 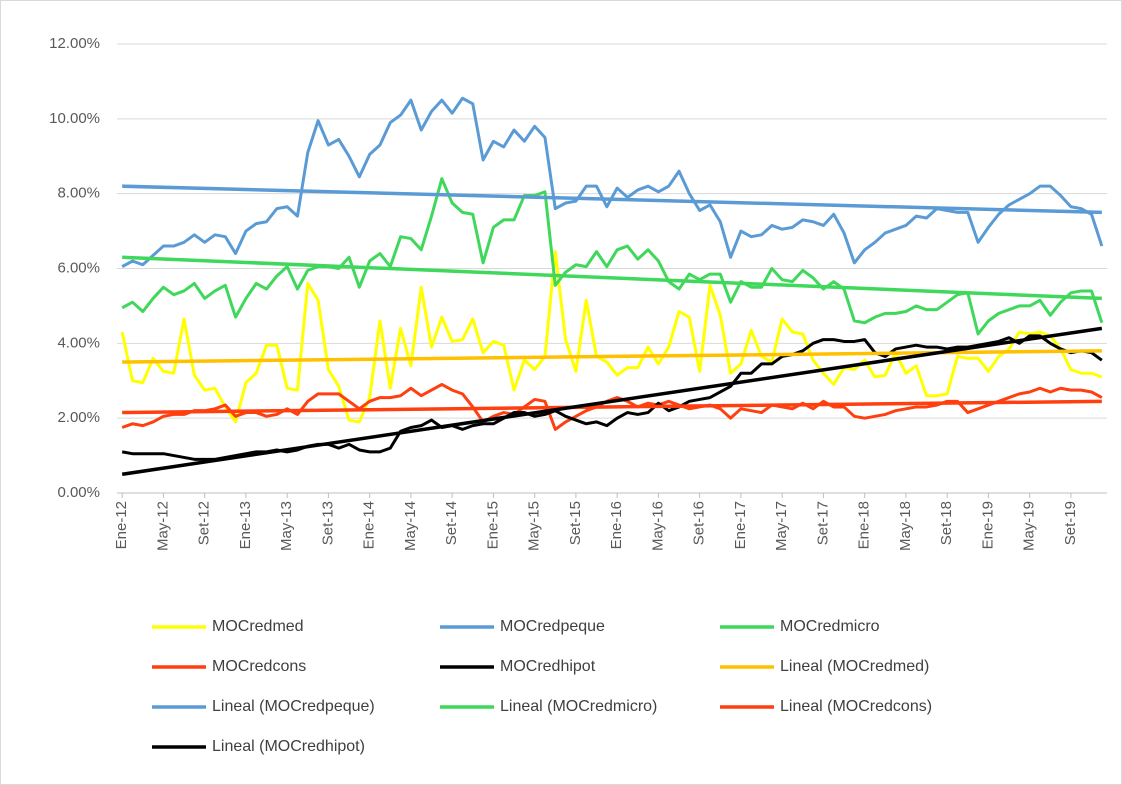 I want to click on legend-label: MOCredcons, so click(x=259, y=666).